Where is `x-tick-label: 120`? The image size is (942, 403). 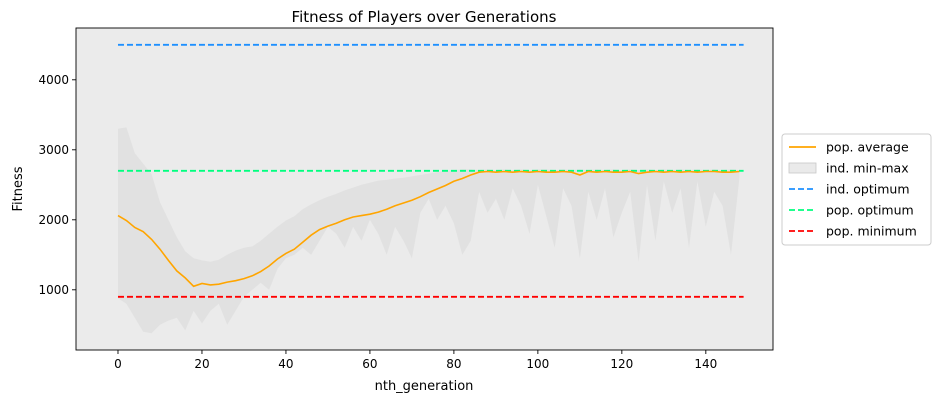 x-tick-label: 120 is located at coordinates (621, 364).